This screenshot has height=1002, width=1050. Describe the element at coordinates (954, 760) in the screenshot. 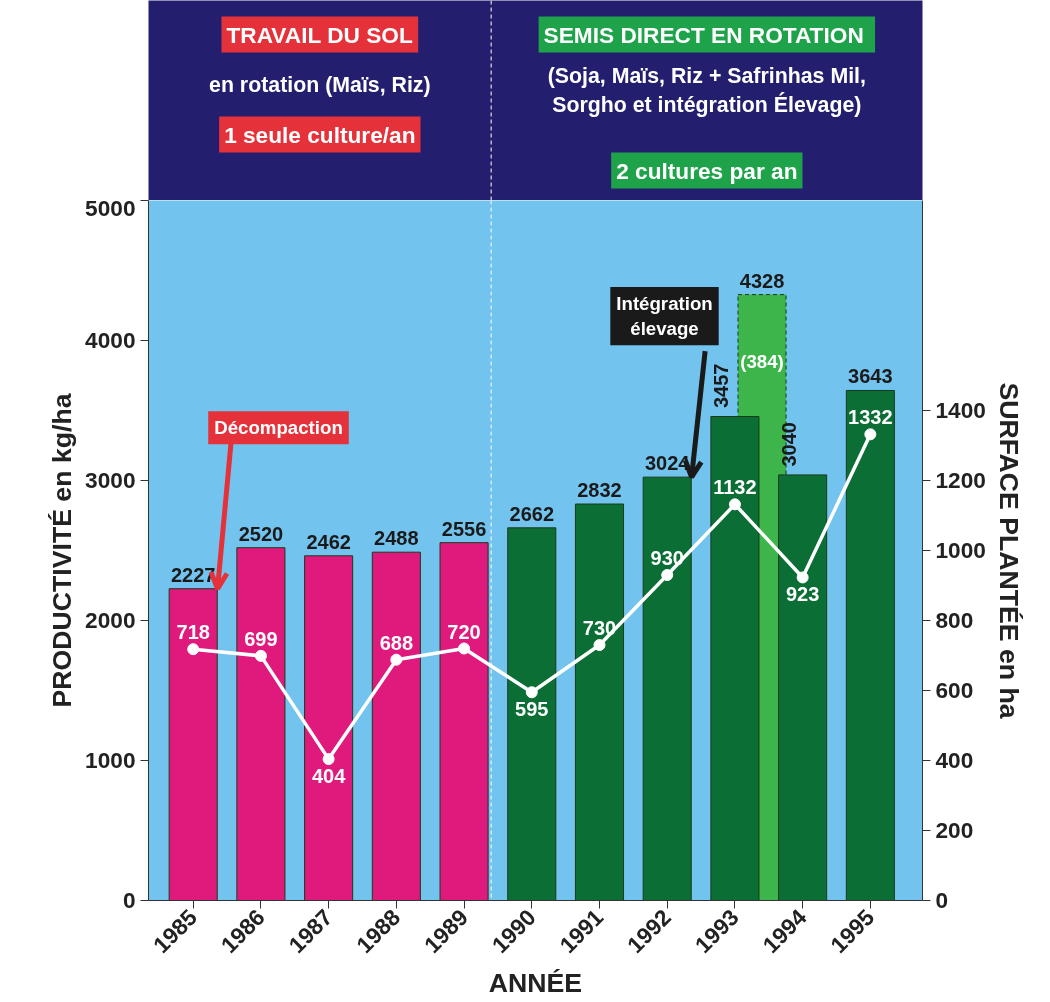

I see `y2-tick-label: 400` at that location.